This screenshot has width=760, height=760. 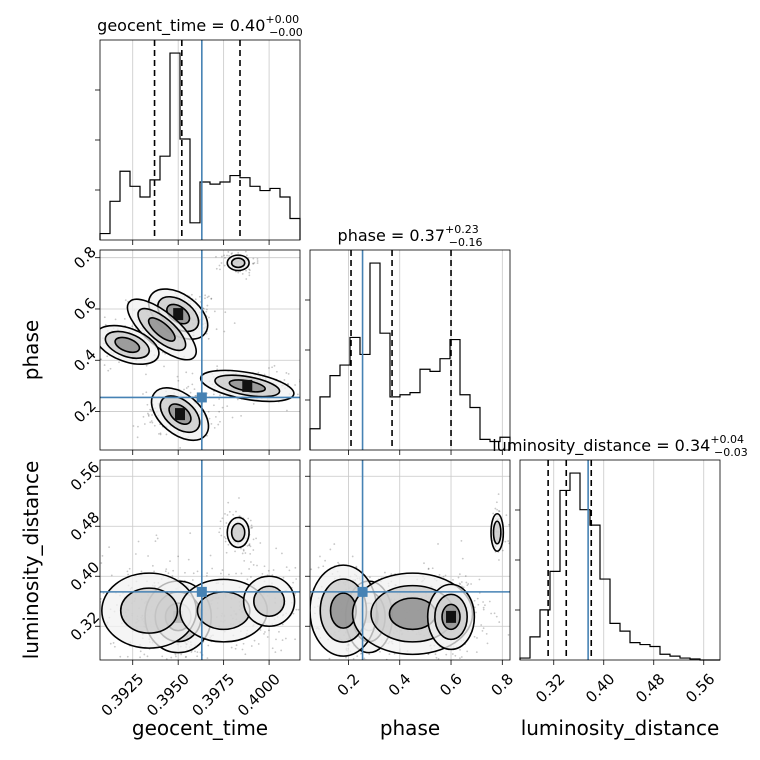 I want to click on y-tick-label: 0.8, so click(x=85, y=258).